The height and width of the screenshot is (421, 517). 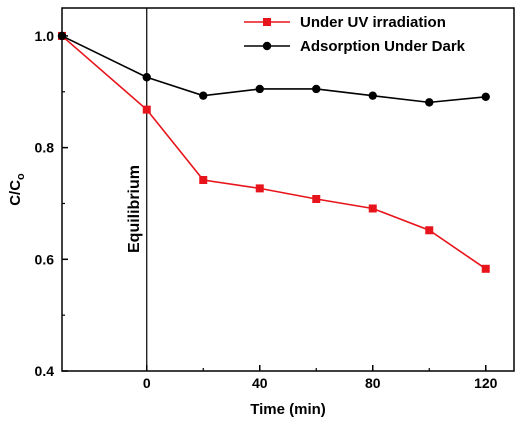 I want to click on legend-item: Adsorption Under Dark, so click(x=355, y=46).